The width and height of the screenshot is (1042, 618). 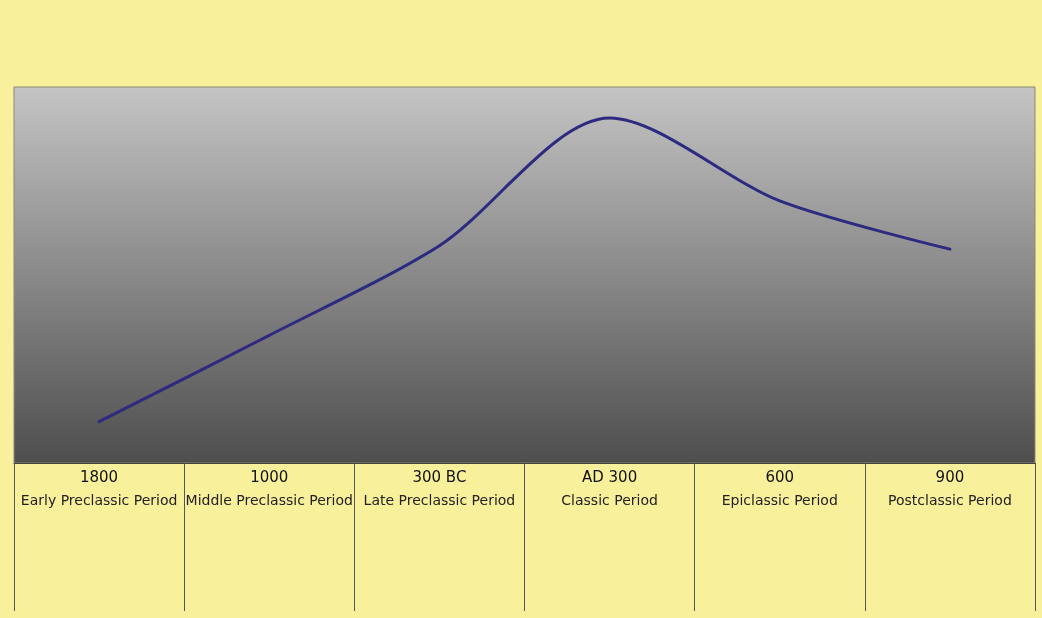 What do you see at coordinates (99, 488) in the screenshot?
I see `x-tick-label: 1800 Early Preclassic Period` at bounding box center [99, 488].